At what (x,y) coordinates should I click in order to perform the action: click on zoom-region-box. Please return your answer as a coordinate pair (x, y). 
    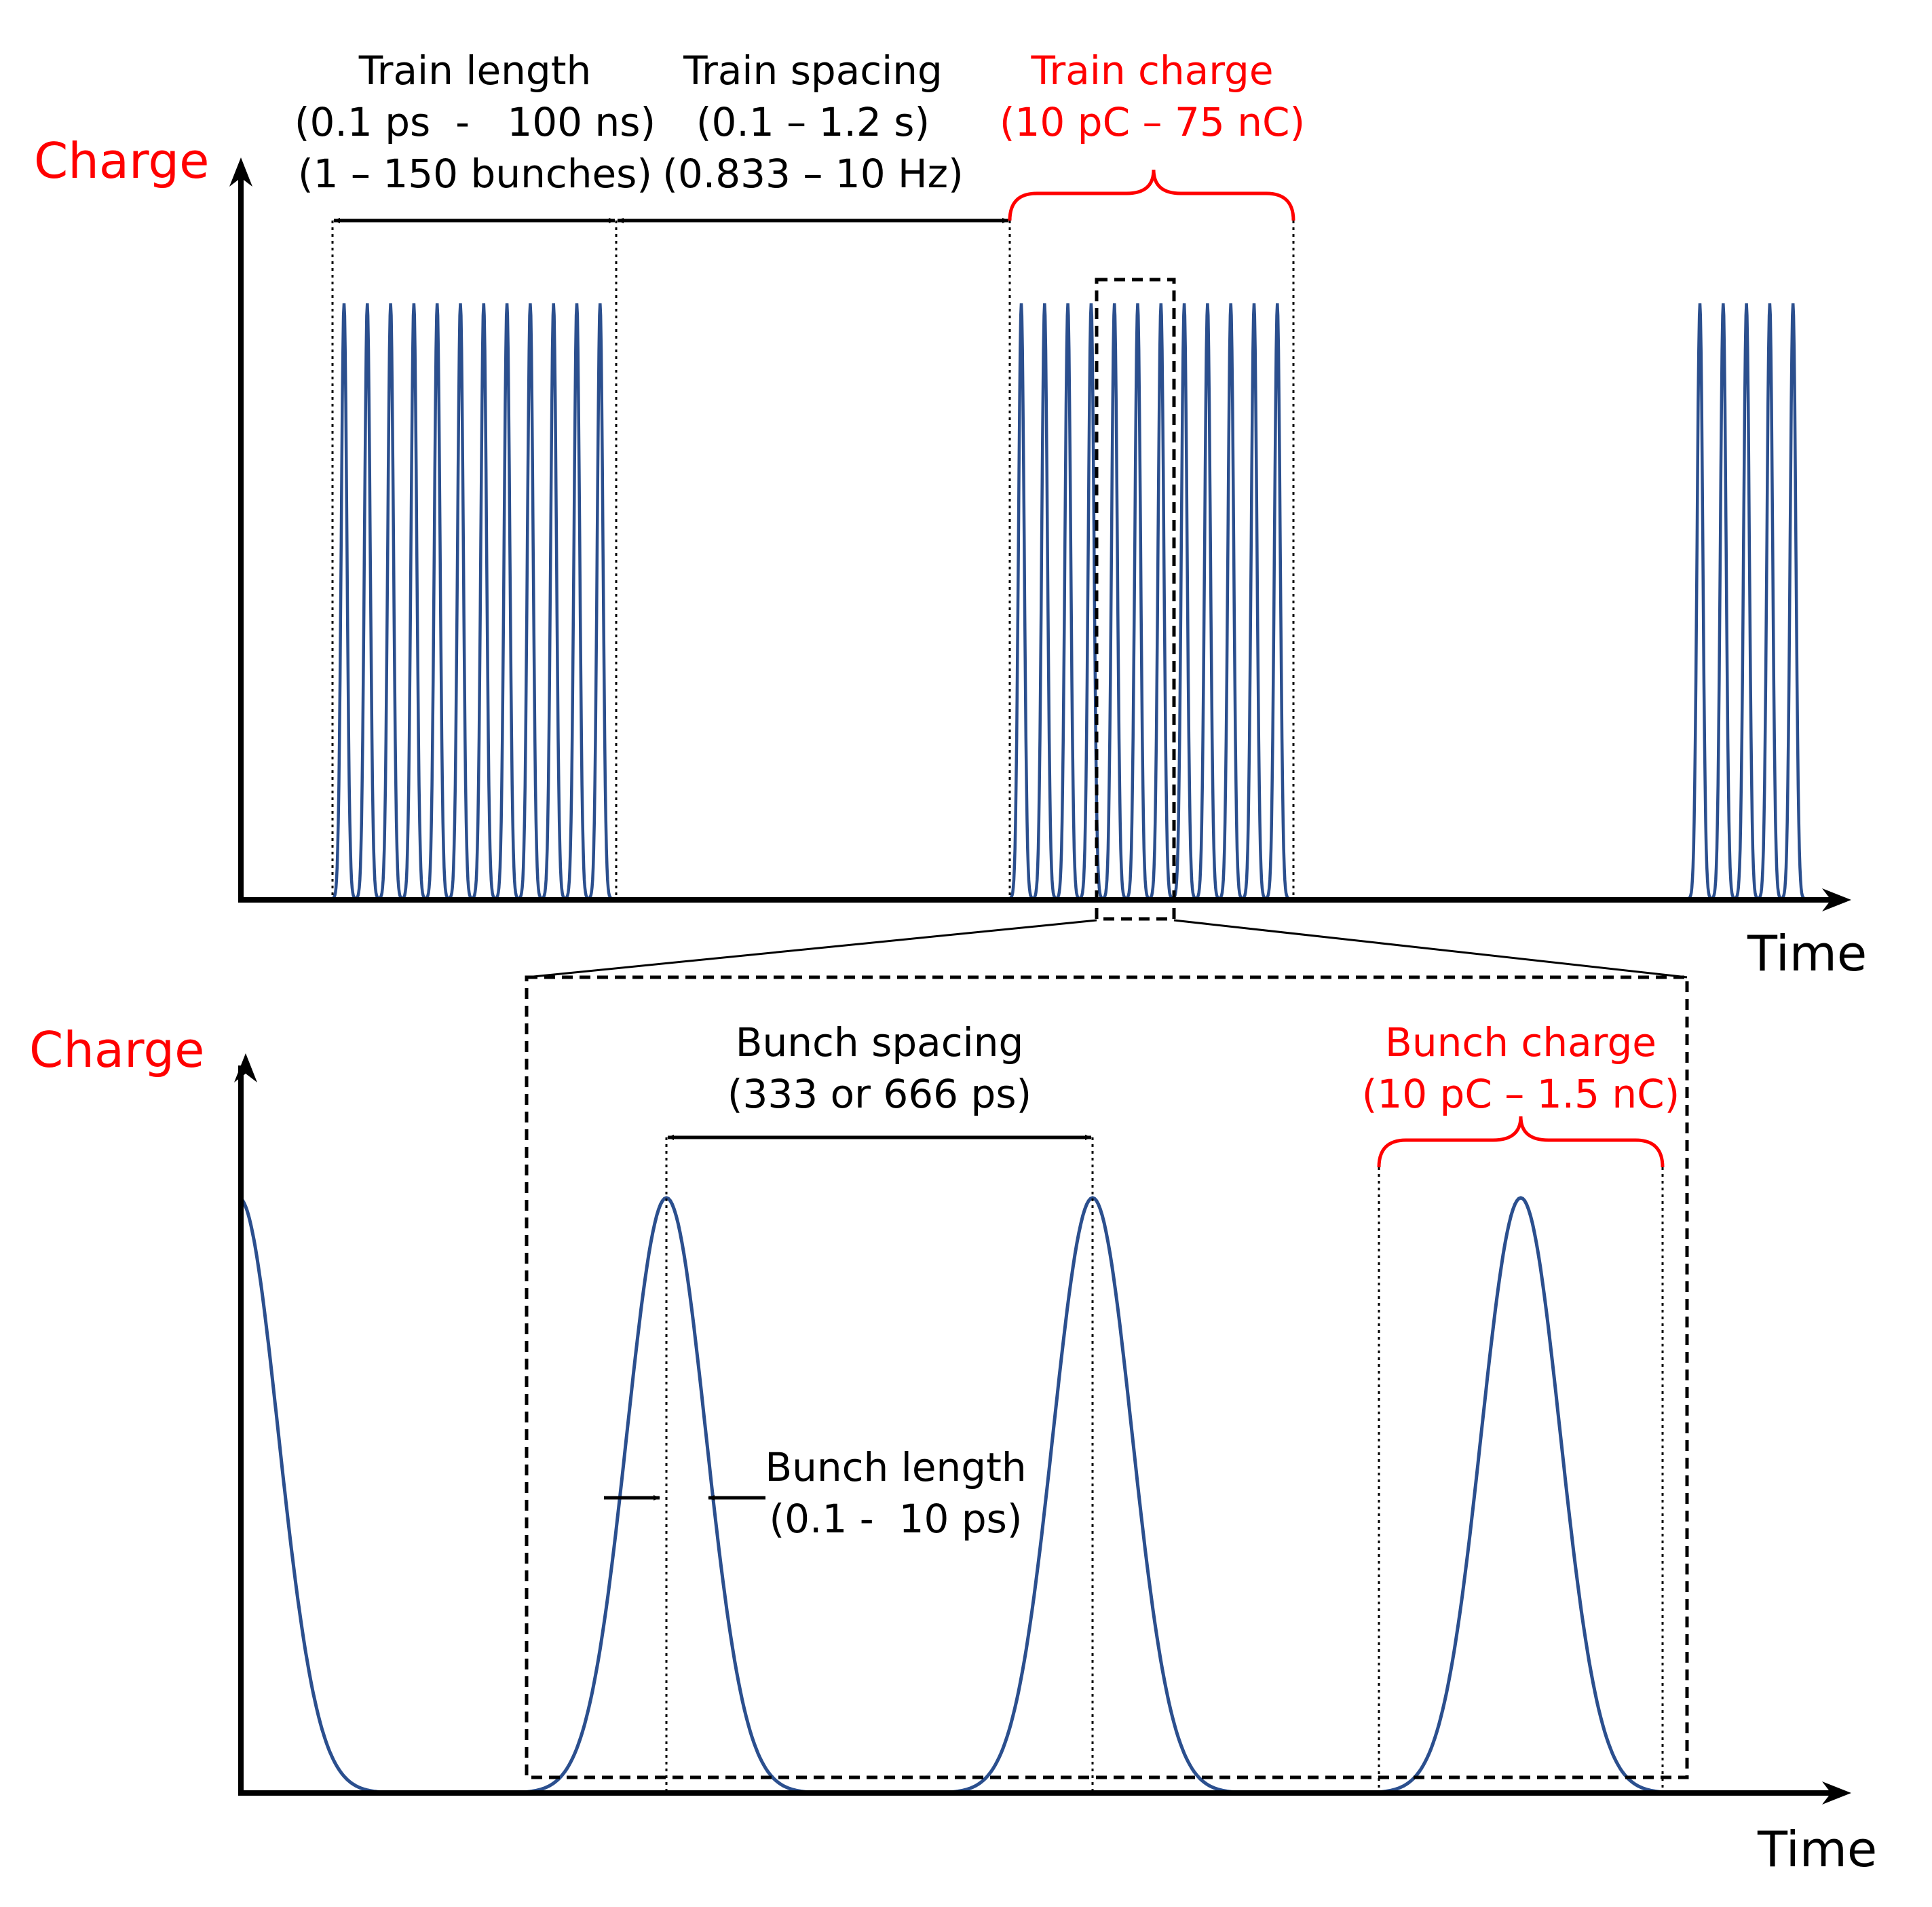
    Looking at the image, I should click on (1135, 599).